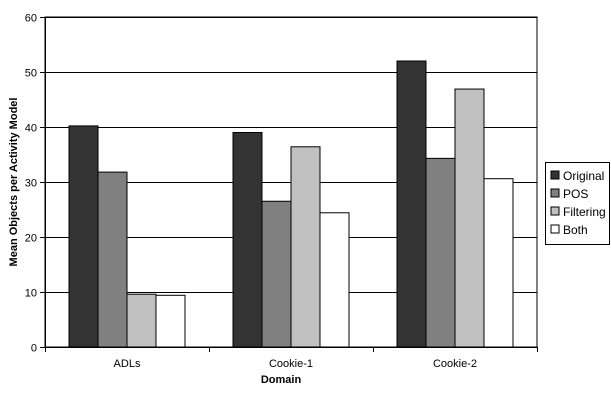  I want to click on x-tick-labels: ADLs Cookie-1 Cookie-2, so click(295, 364).